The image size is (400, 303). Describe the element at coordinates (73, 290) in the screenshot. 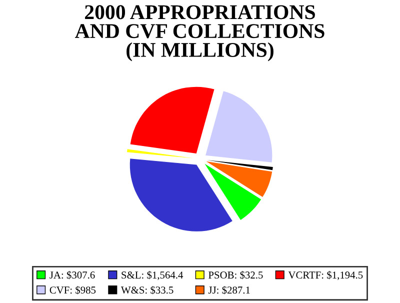

I see `legend-label: CVF: $985` at that location.